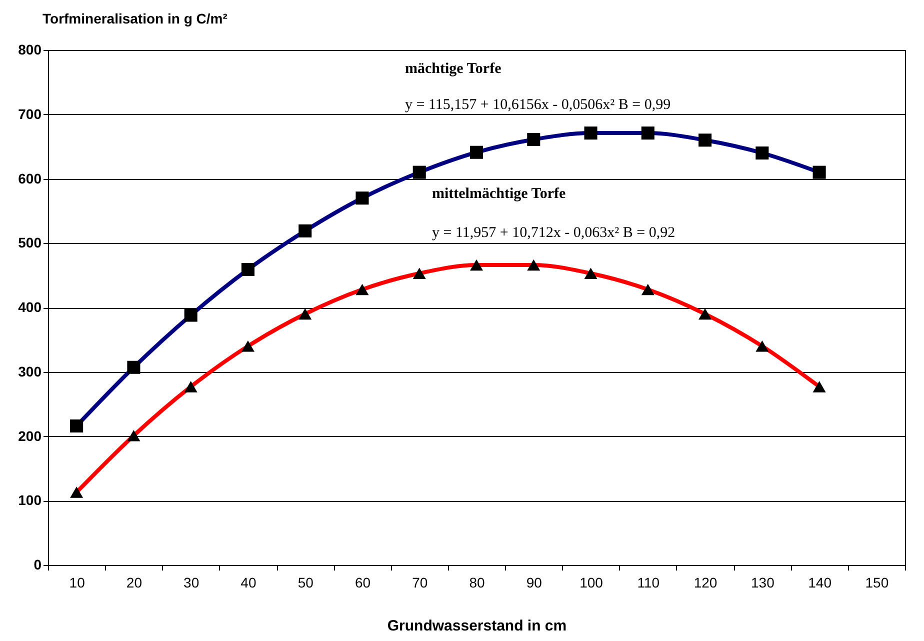 Image resolution: width=924 pixels, height=641 pixels. I want to click on x-tick-label: 110, so click(648, 582).